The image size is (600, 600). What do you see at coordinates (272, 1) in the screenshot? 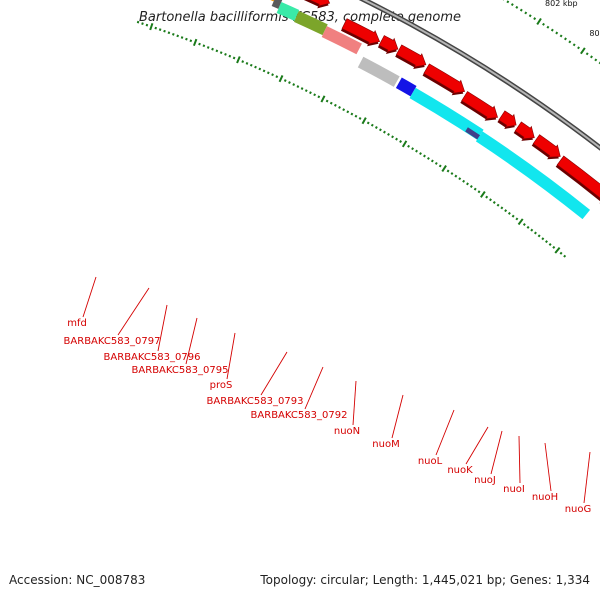
I see `gene-band-orange` at bounding box center [272, 1].